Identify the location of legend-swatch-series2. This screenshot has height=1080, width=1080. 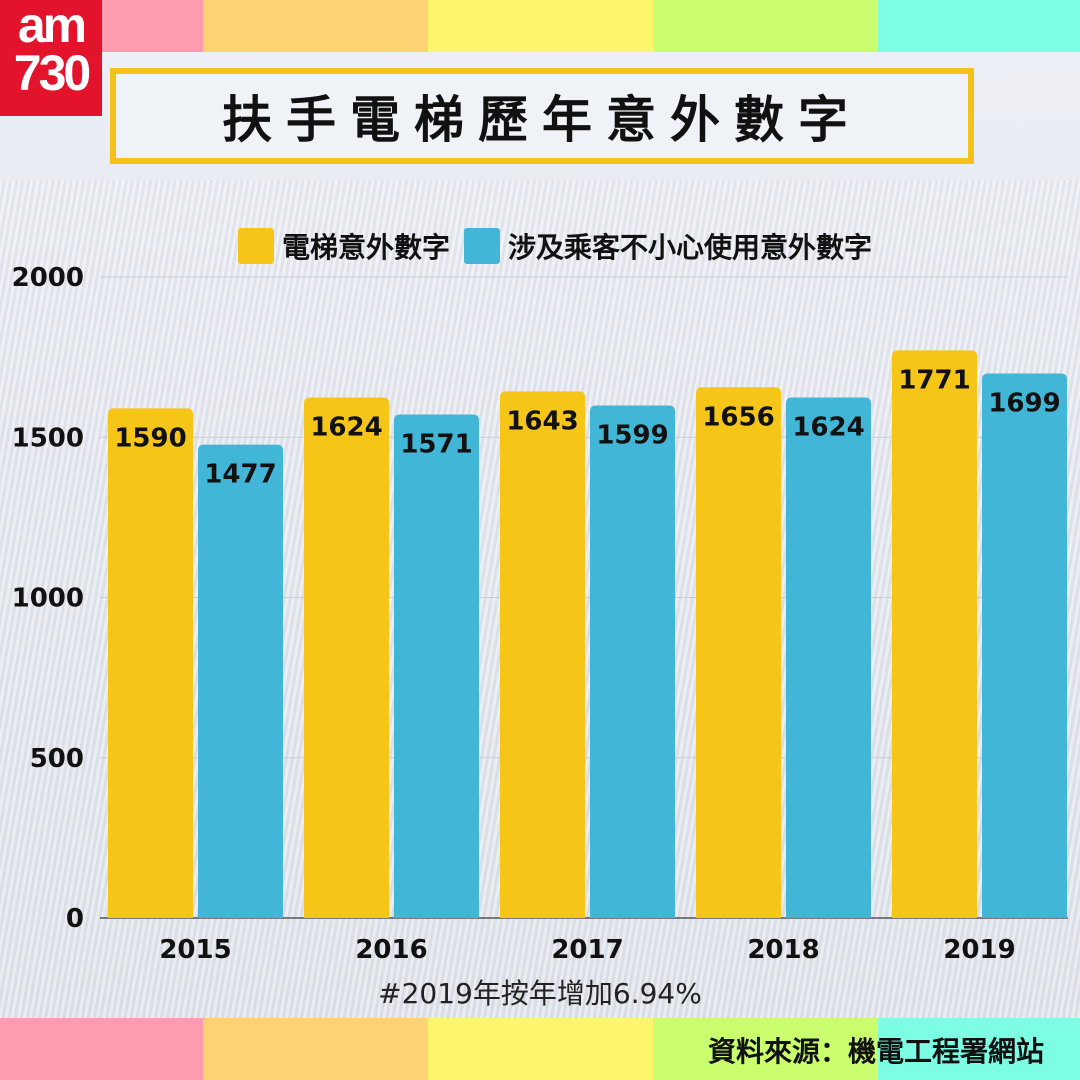
(482, 246).